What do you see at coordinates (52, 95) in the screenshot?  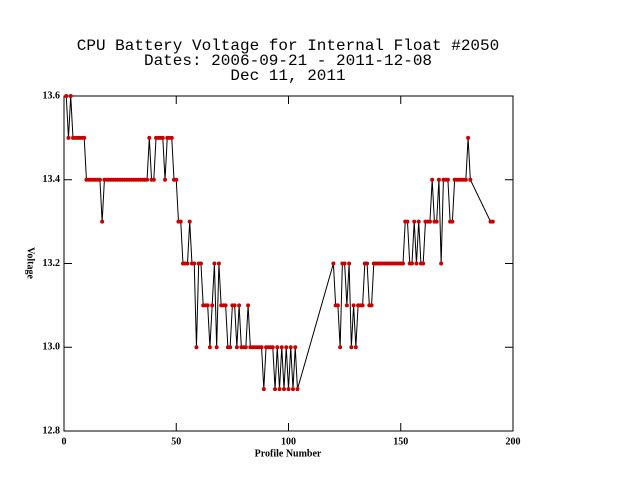 I see `y-tick-label: 13.6` at bounding box center [52, 95].